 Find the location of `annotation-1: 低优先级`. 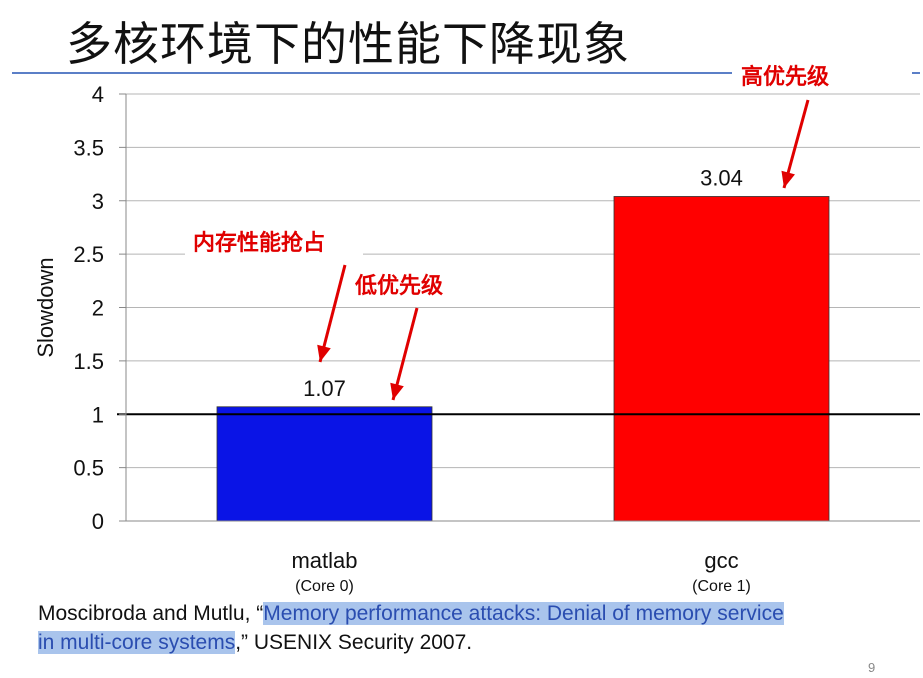

annotation-1: 低优先级 is located at coordinates (398, 286).